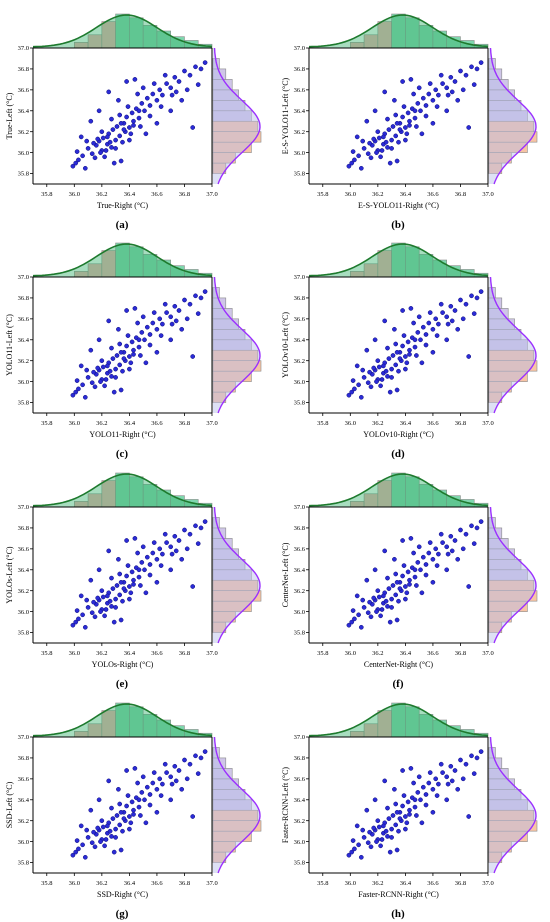 Image resolution: width=550 pixels, height=922 pixels. What do you see at coordinates (299, 737) in the screenshot?
I see `y-tick-label: 37.0` at bounding box center [299, 737].